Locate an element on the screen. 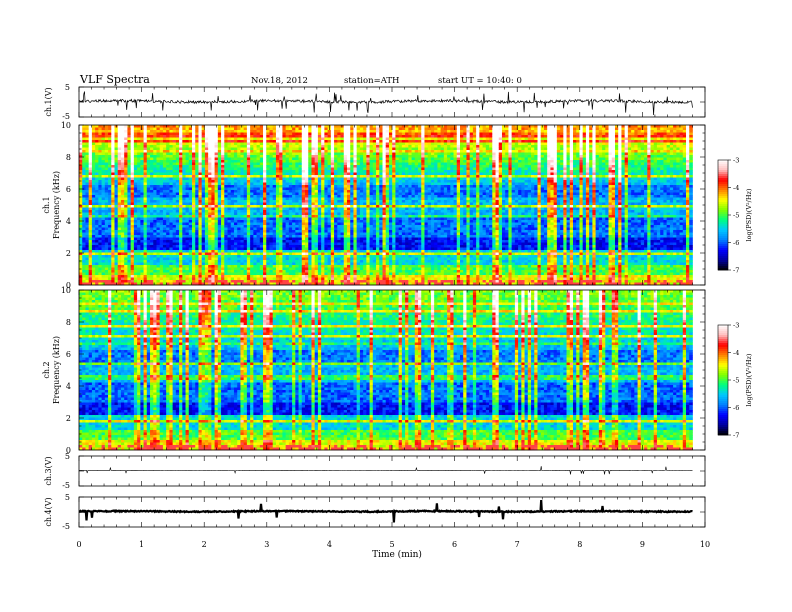  ch1-ytick-bottom: -5 is located at coordinates (66, 116).